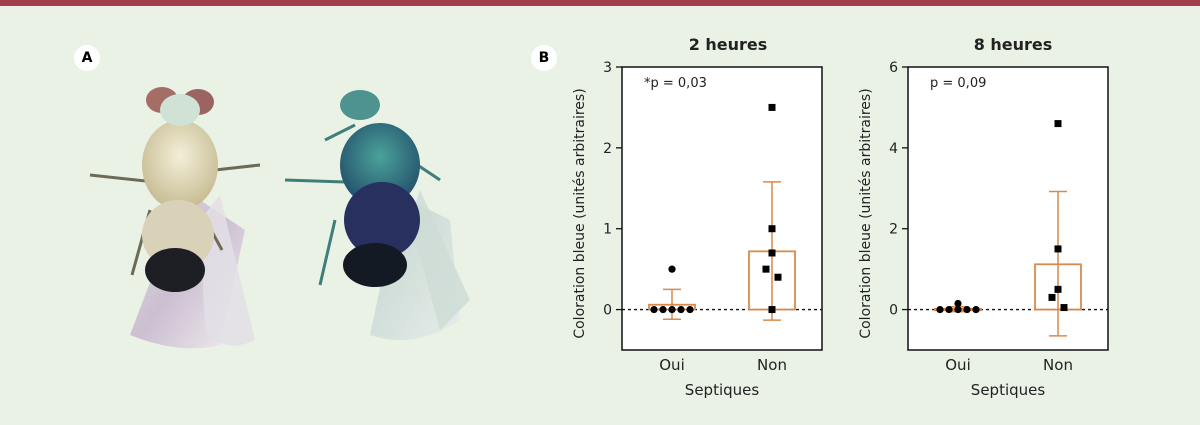 The image size is (1200, 425). I want to click on chart1-y-tick-label: 1, so click(607, 230).